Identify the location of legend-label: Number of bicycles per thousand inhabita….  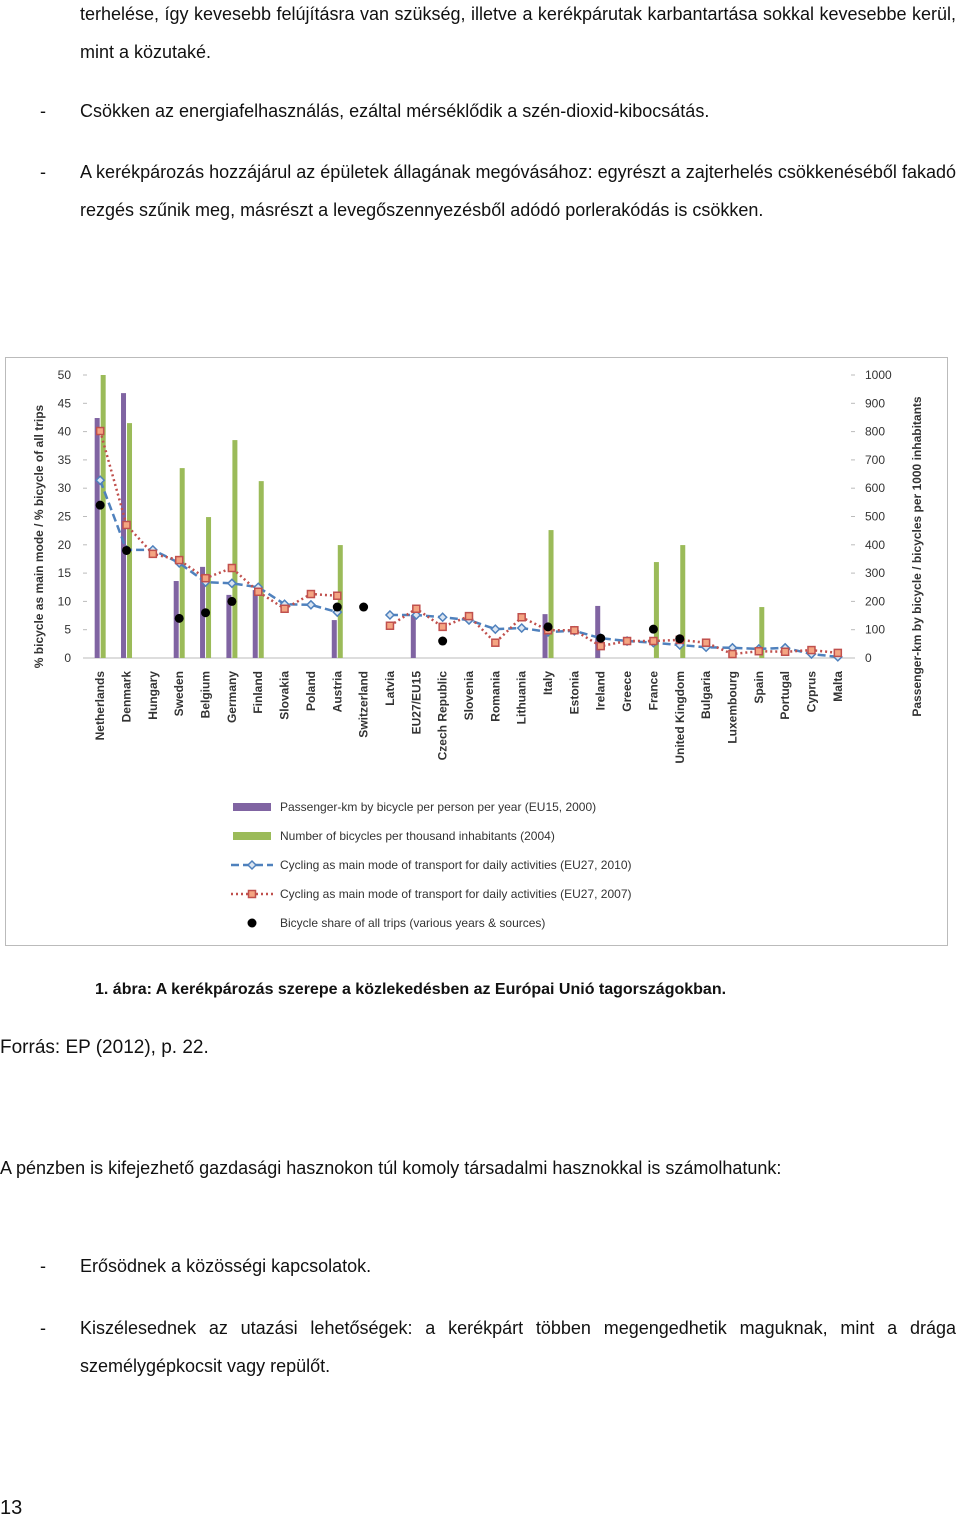
(417, 836).